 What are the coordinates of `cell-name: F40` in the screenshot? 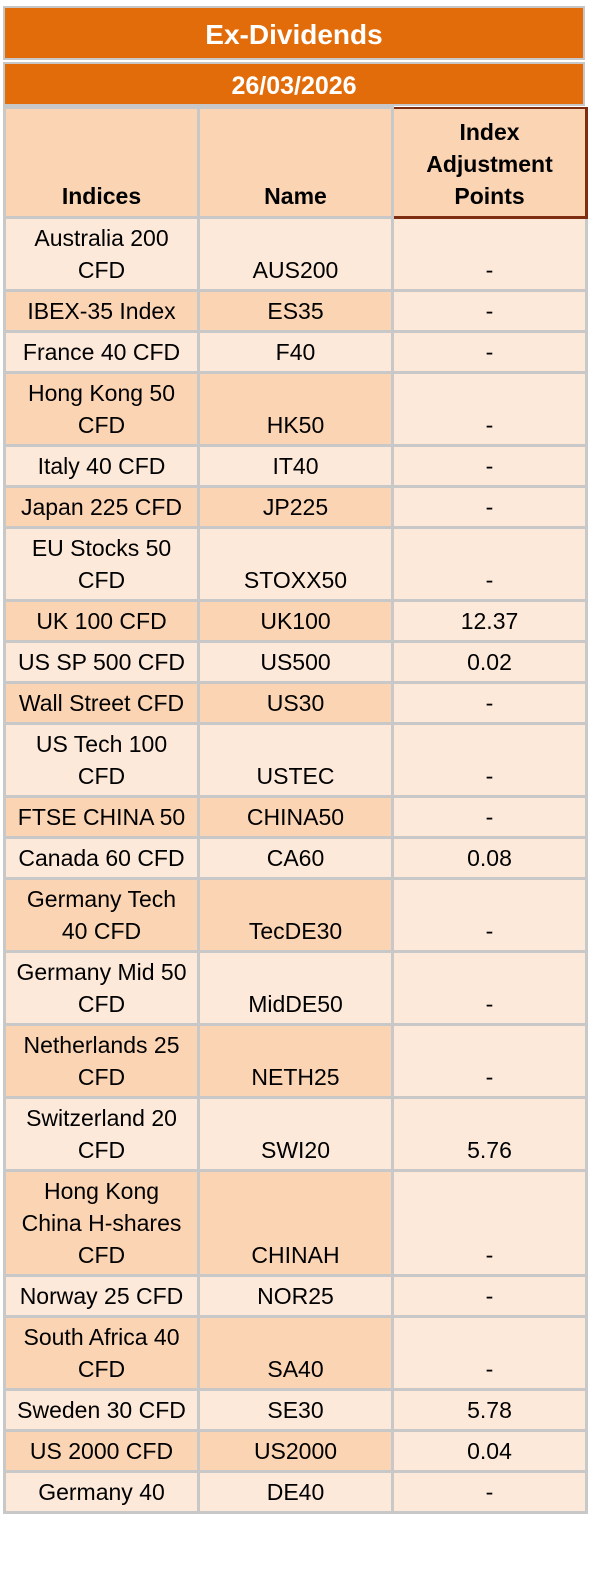 It's located at (295, 352).